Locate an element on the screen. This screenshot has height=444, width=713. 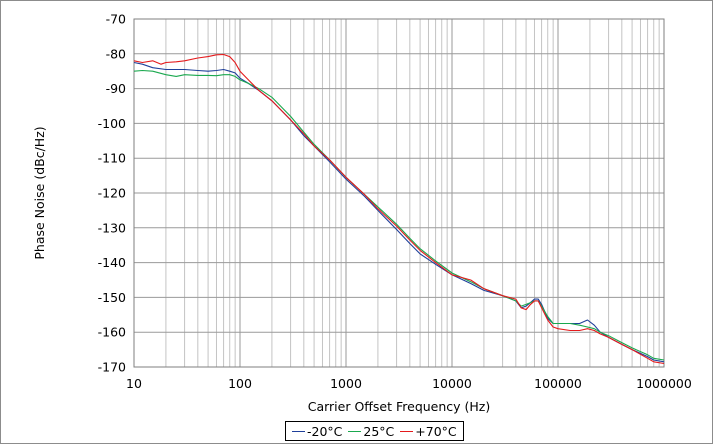
y-tick-label: -150 is located at coordinates (112, 297).